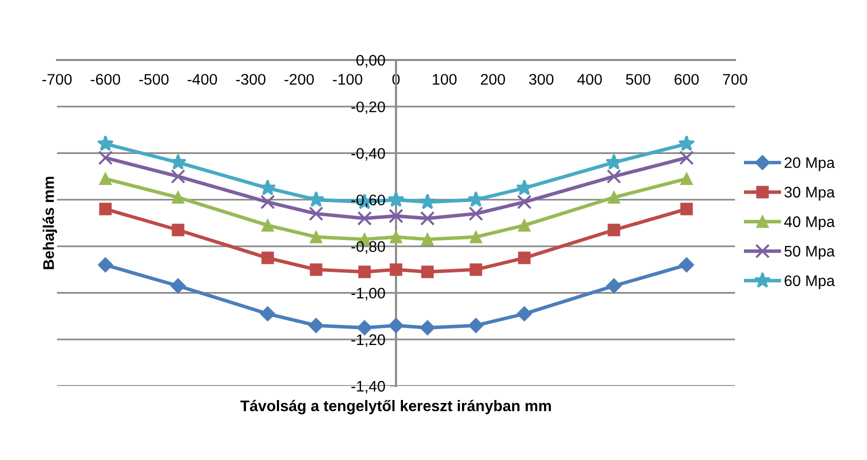  Describe the element at coordinates (368, 294) in the screenshot. I see `y-tick-label: -1,00` at that location.